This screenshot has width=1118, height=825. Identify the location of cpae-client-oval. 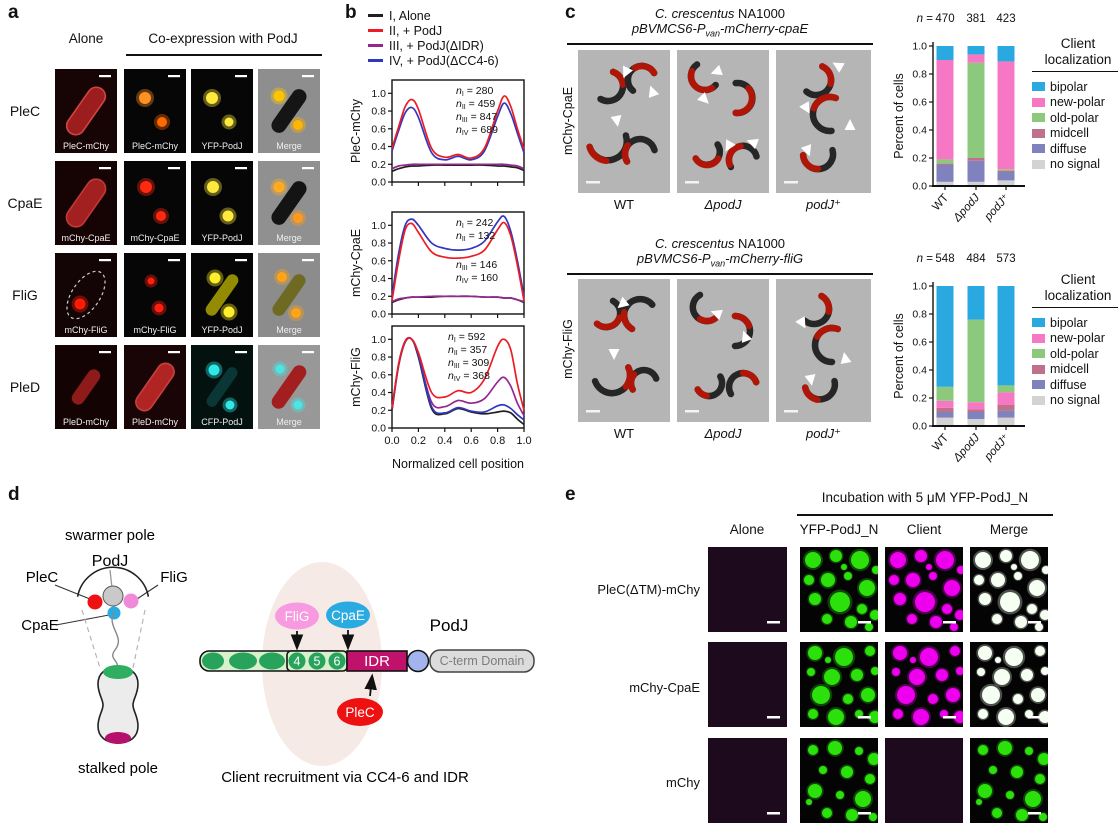
(348, 615).